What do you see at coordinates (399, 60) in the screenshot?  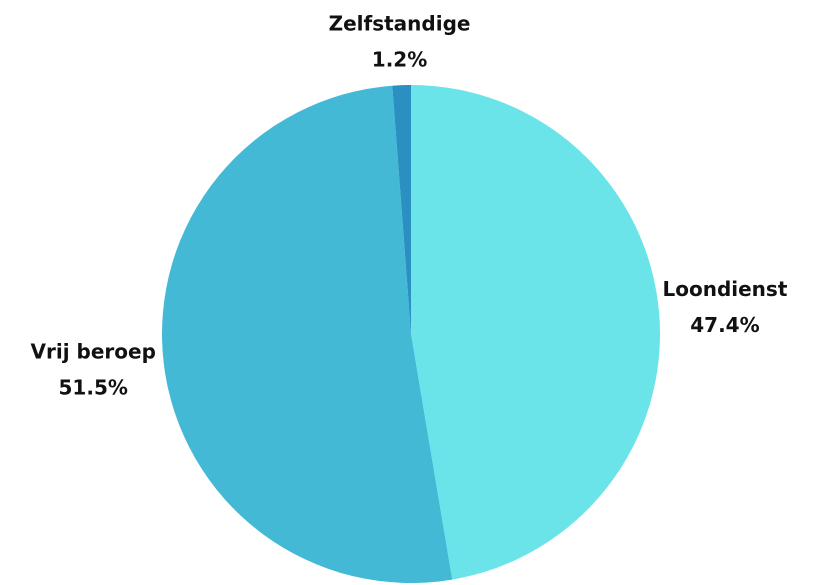 I see `slice-value-label: 1.2%` at bounding box center [399, 60].